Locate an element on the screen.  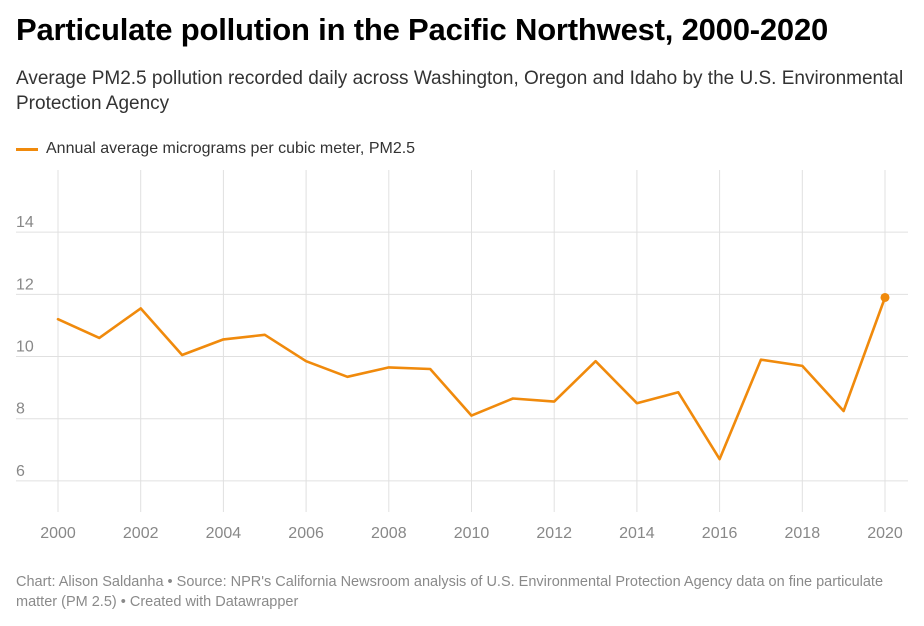
x-tick-label: 2012 is located at coordinates (554, 533).